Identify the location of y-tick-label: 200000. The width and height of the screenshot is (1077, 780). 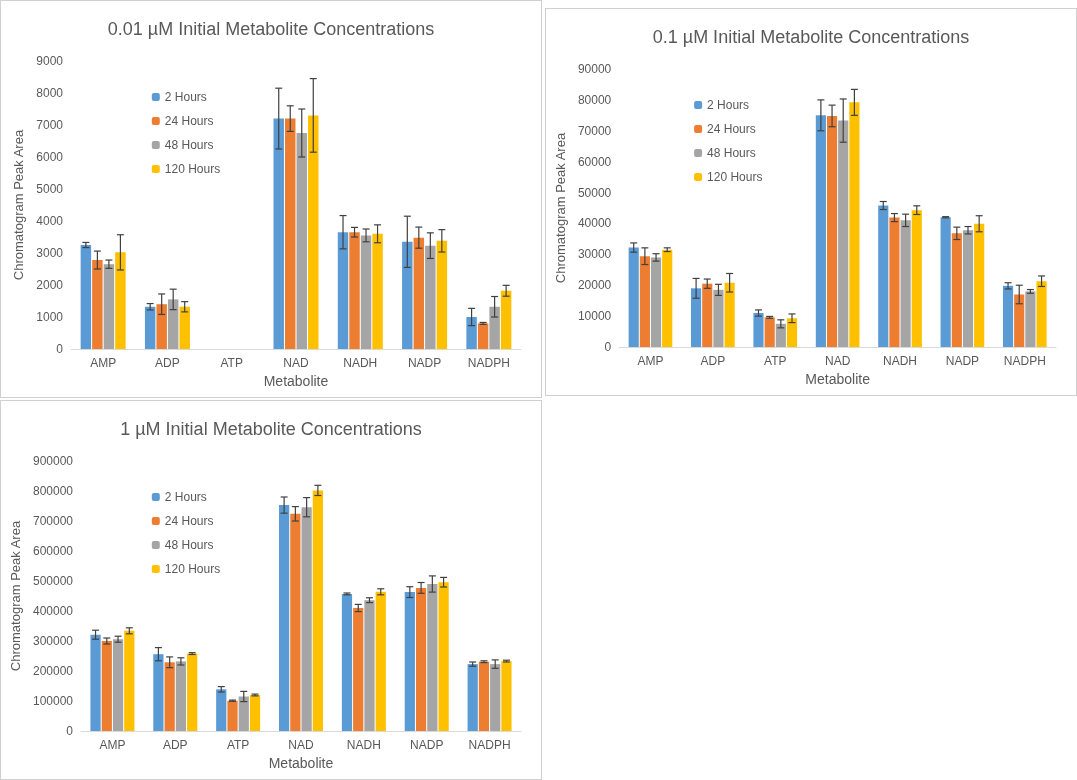
(53, 671).